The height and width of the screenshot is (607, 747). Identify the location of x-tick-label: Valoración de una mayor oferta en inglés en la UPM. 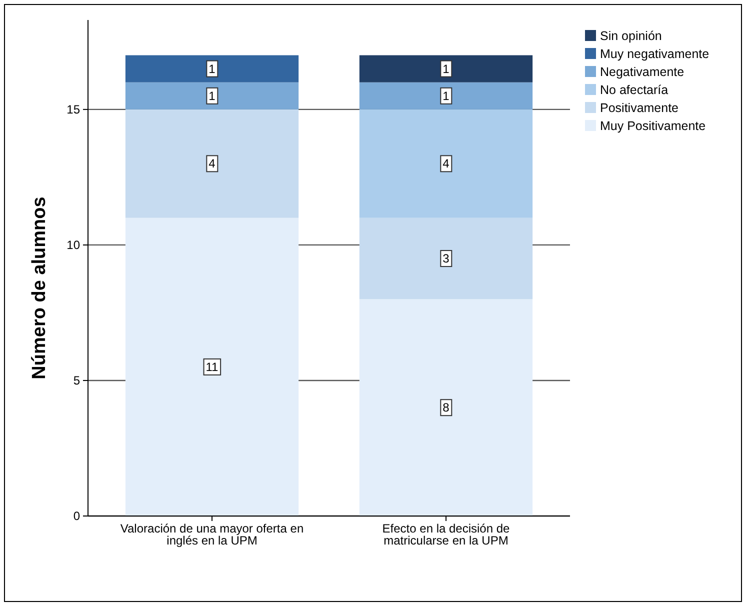
(212, 535).